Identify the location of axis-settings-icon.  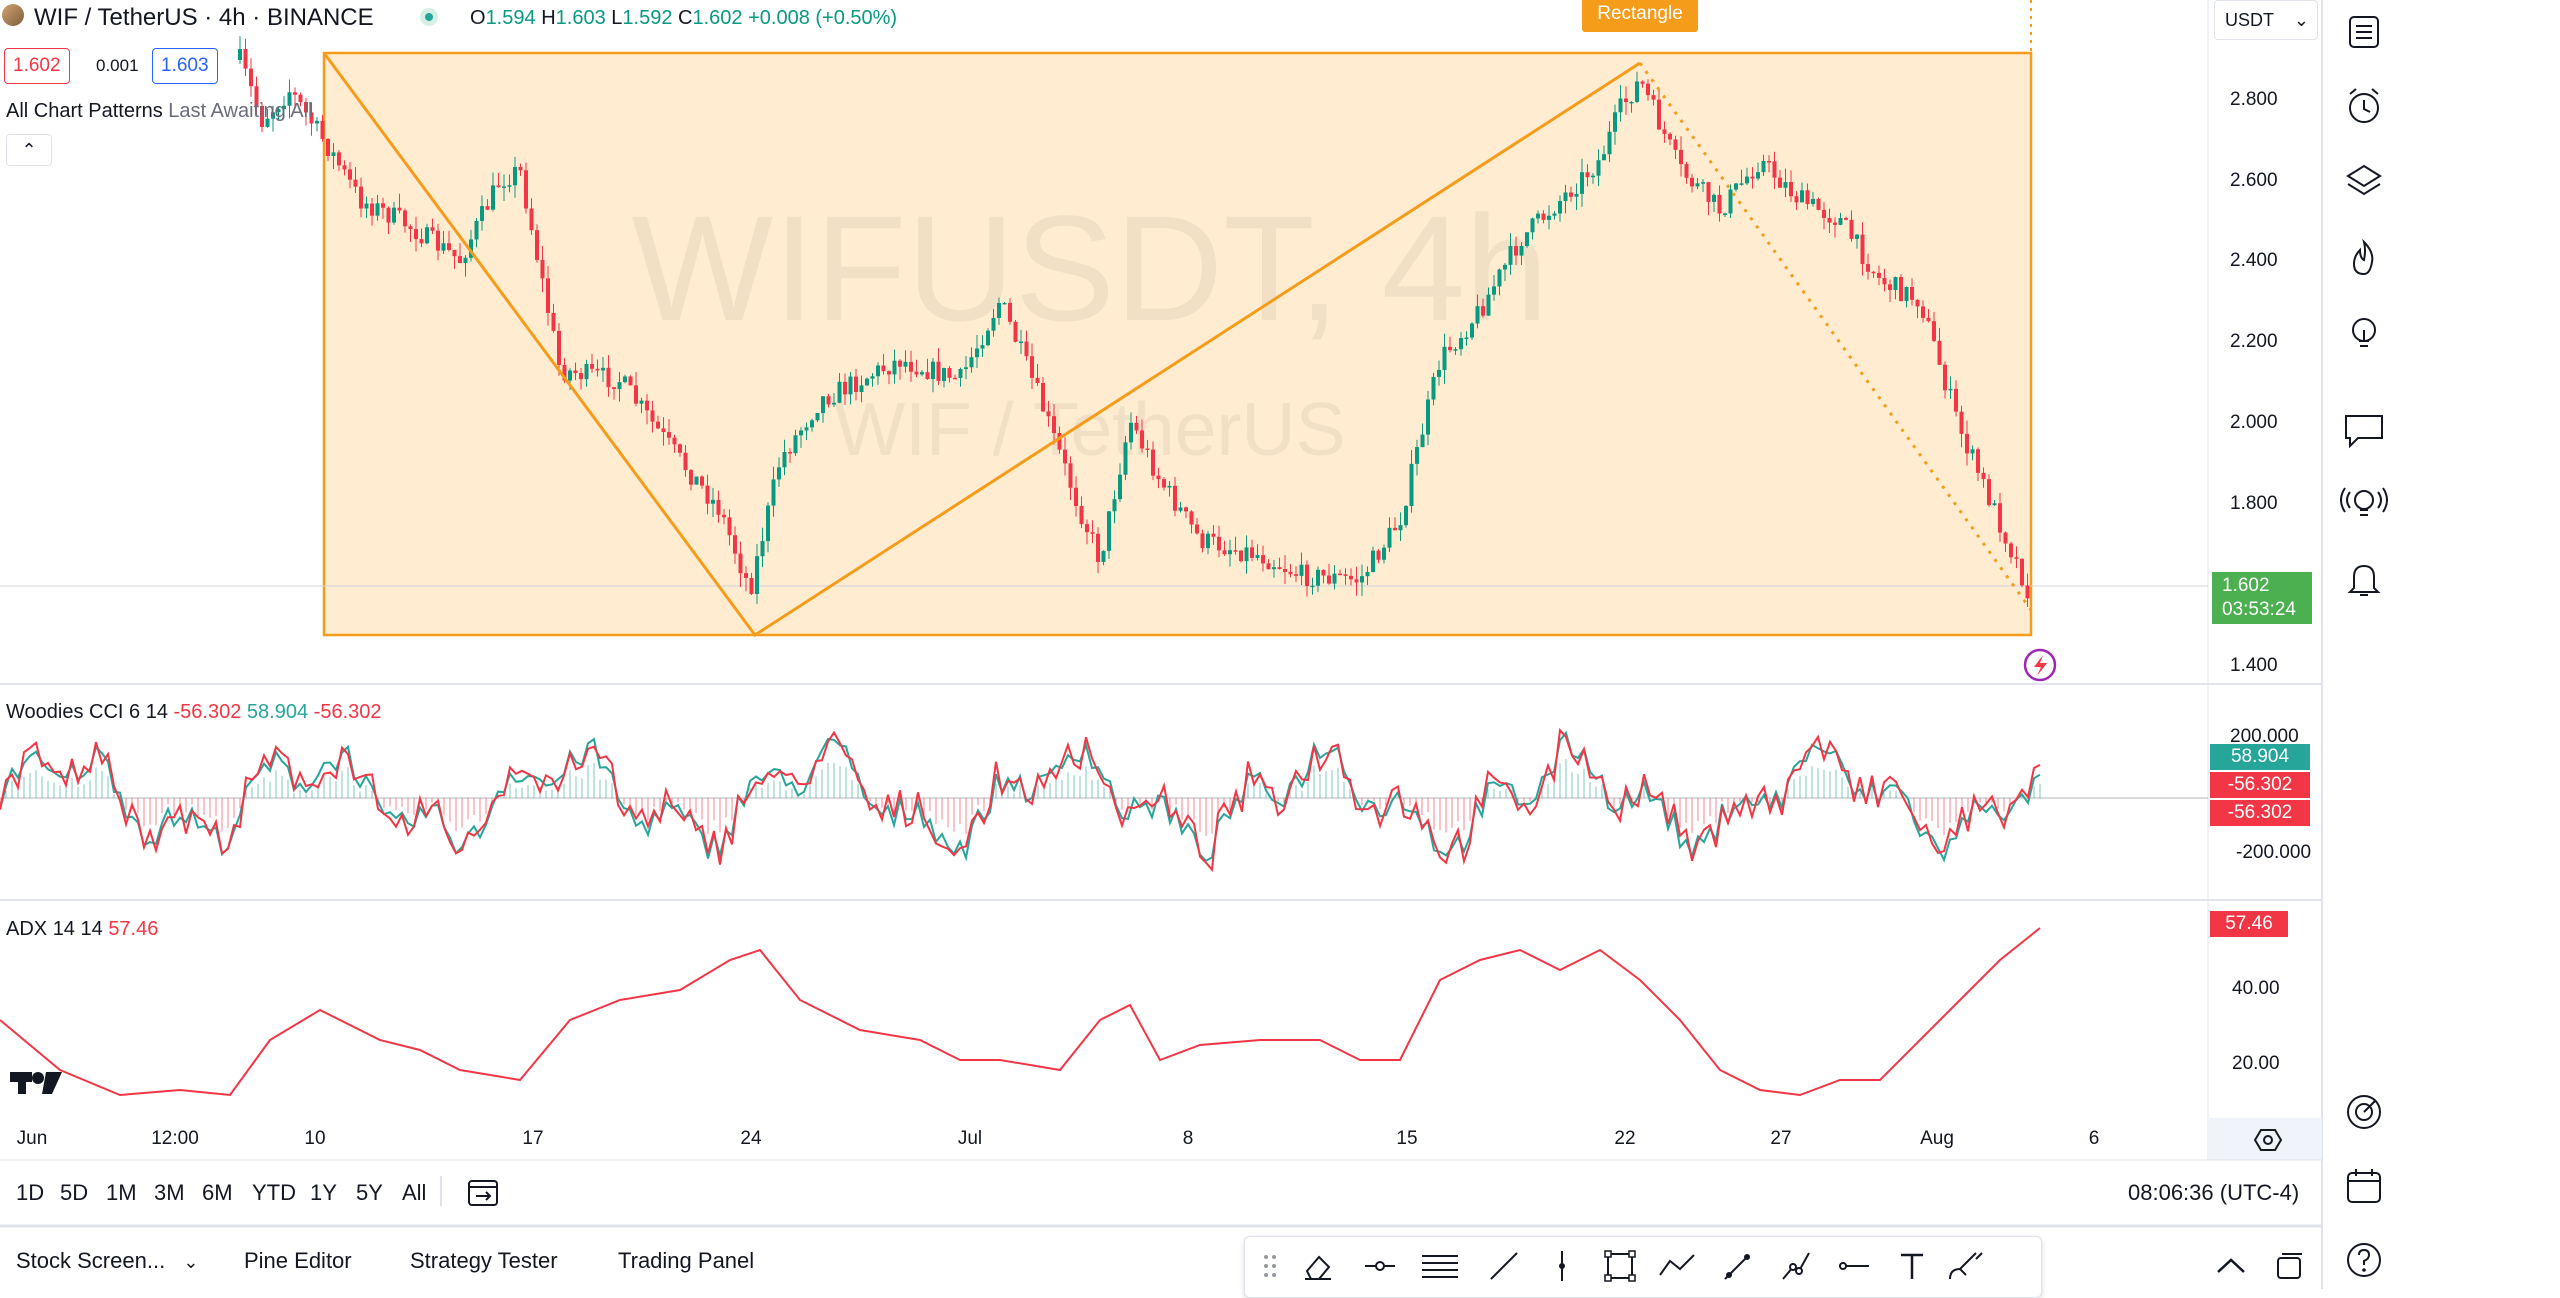
(2268, 1140).